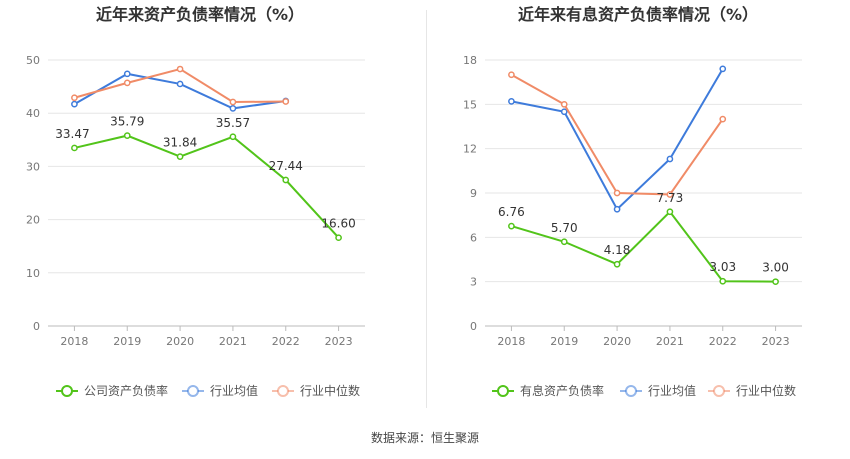 This screenshot has height=459, width=850. I want to click on data-label: 31.84, so click(180, 143).